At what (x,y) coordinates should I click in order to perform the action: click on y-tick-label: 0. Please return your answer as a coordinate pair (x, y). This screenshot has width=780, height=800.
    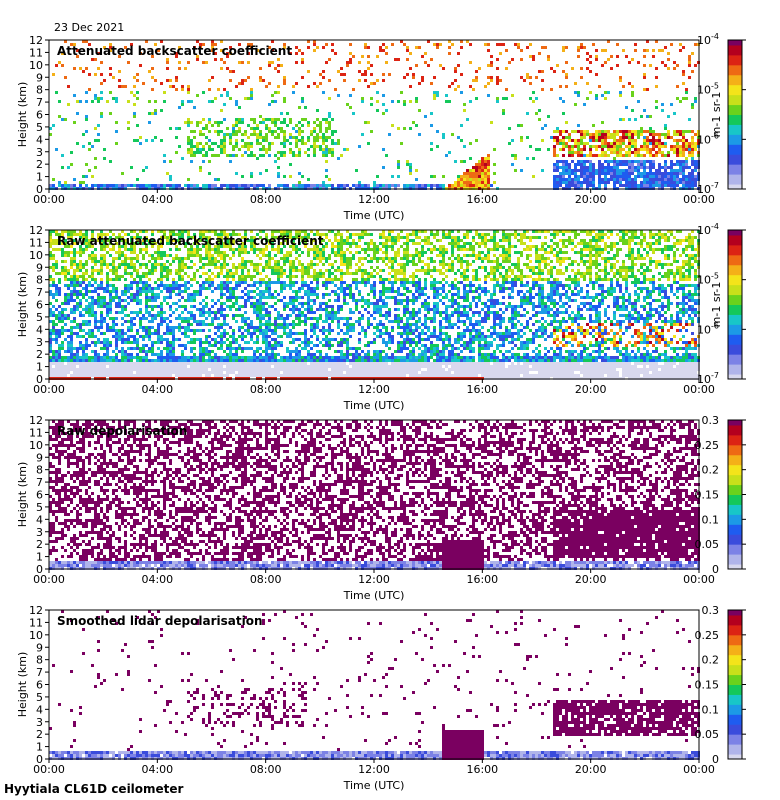
    Looking at the image, I should click on (39, 189).